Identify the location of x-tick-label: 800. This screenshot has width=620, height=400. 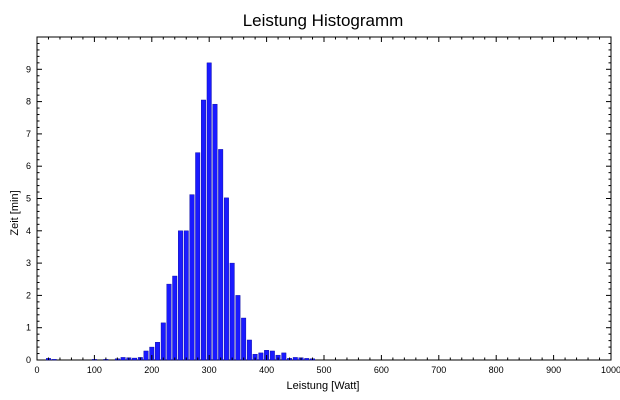
(496, 370).